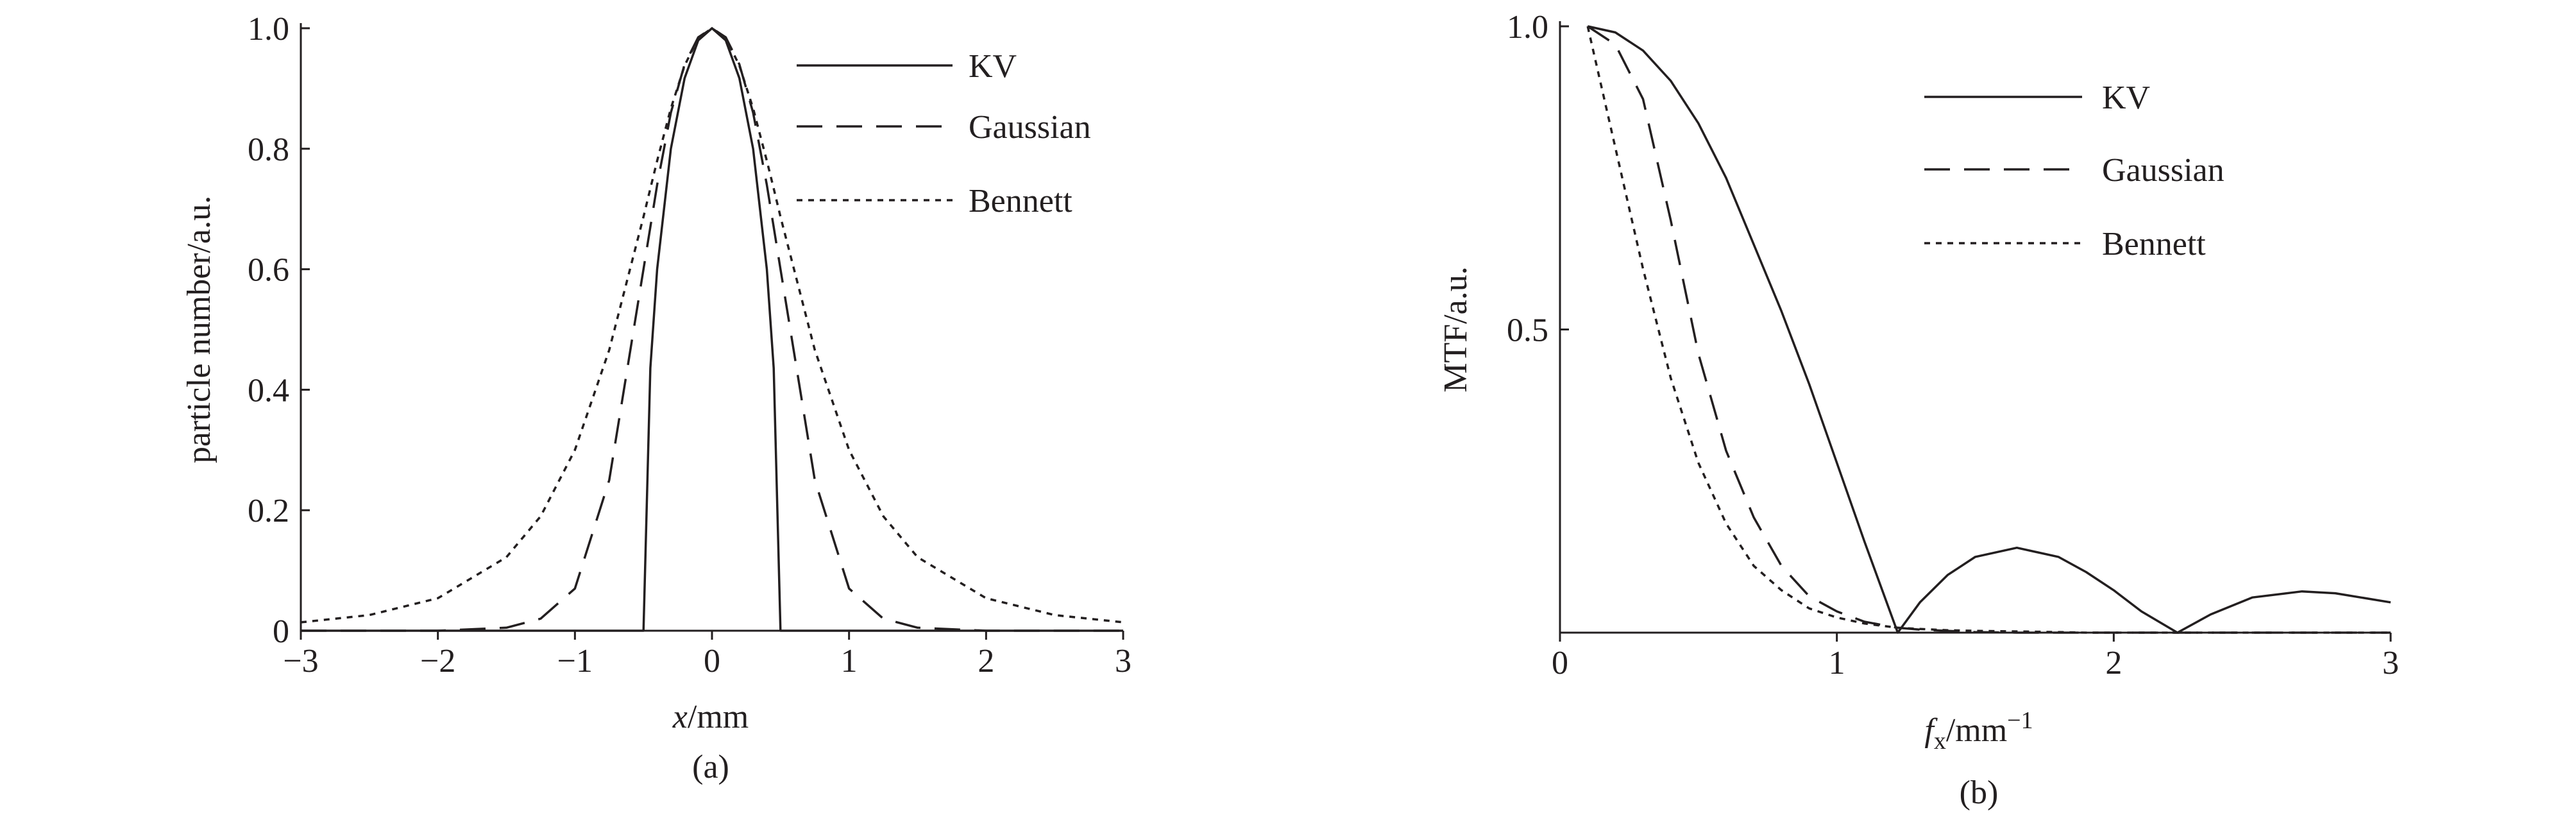  I want to click on y-tick-label: 0.6, so click(268, 271).